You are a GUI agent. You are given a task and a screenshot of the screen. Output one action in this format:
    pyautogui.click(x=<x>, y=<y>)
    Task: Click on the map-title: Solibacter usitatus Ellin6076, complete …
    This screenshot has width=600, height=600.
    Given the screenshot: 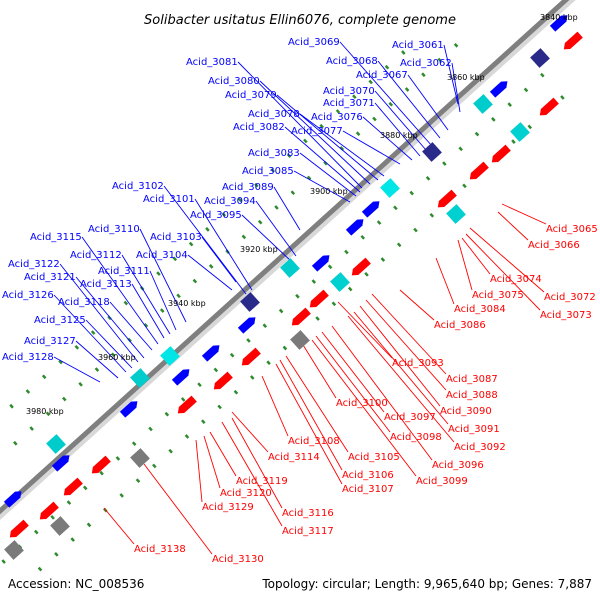 What is the action you would take?
    pyautogui.click(x=300, y=20)
    